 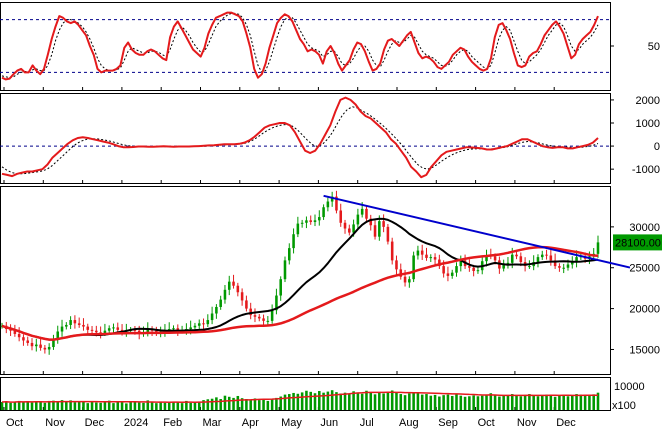 I want to click on y-tick-label-osc: 50, so click(x=654, y=47).